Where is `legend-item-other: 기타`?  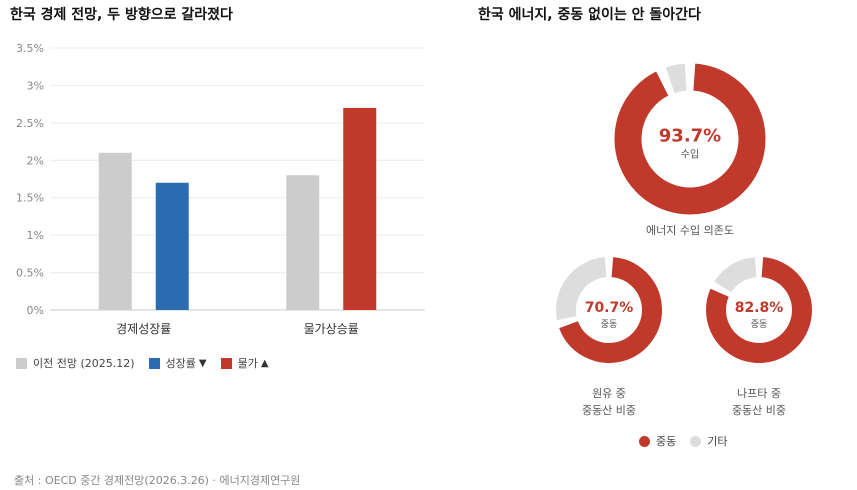
legend-item-other: 기타 is located at coordinates (709, 441).